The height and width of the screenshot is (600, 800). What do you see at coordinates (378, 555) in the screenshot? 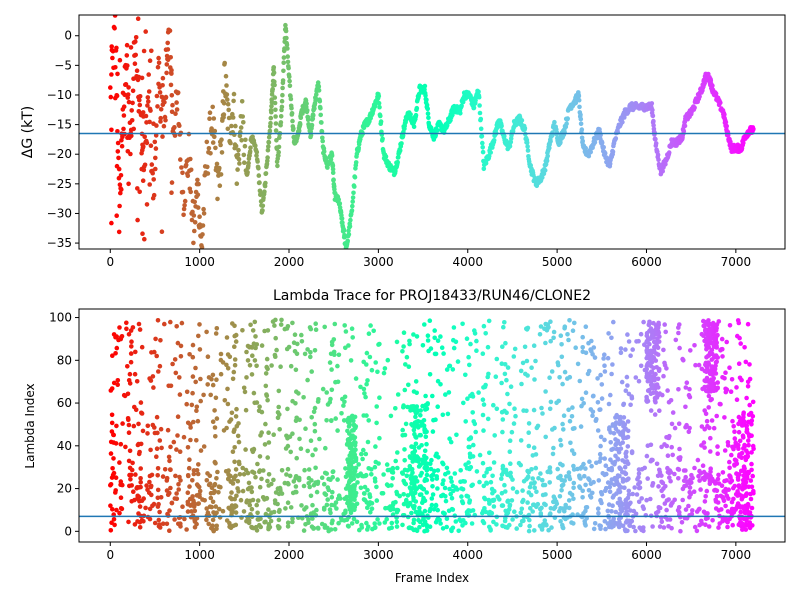
I see `lambda-x-tick-label: 3000` at bounding box center [378, 555].